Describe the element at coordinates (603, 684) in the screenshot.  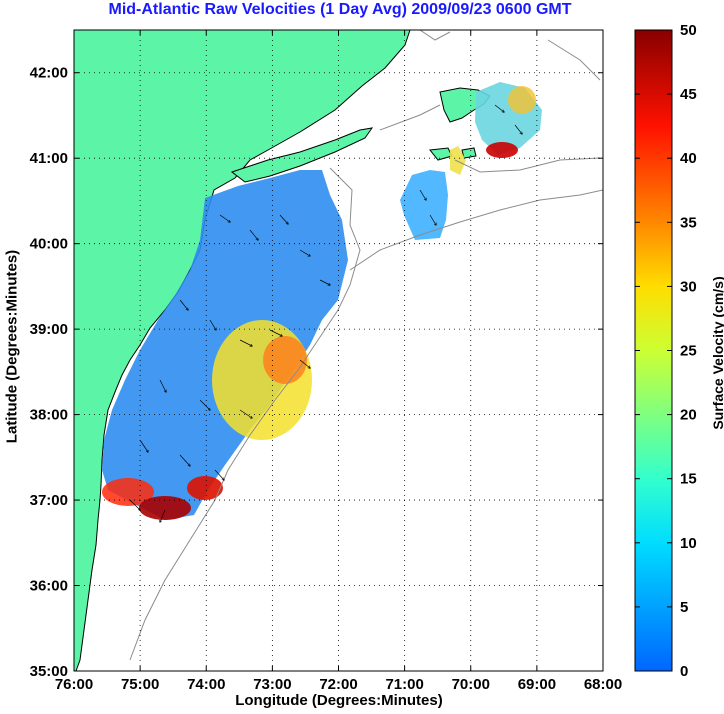
I see `x-tick-label: 68:00` at that location.